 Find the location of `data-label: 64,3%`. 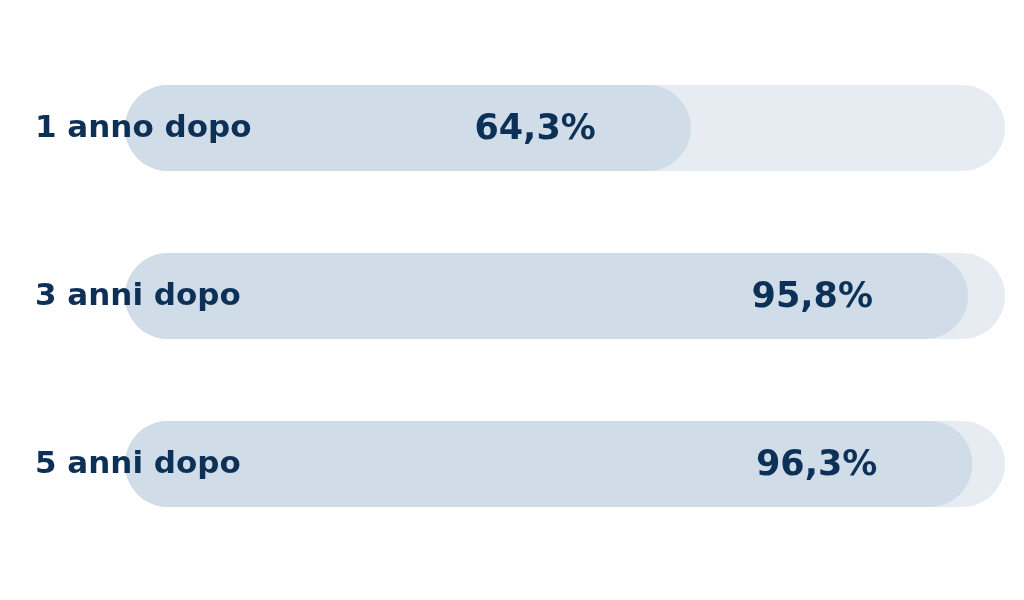

data-label: 64,3% is located at coordinates (535, 127).